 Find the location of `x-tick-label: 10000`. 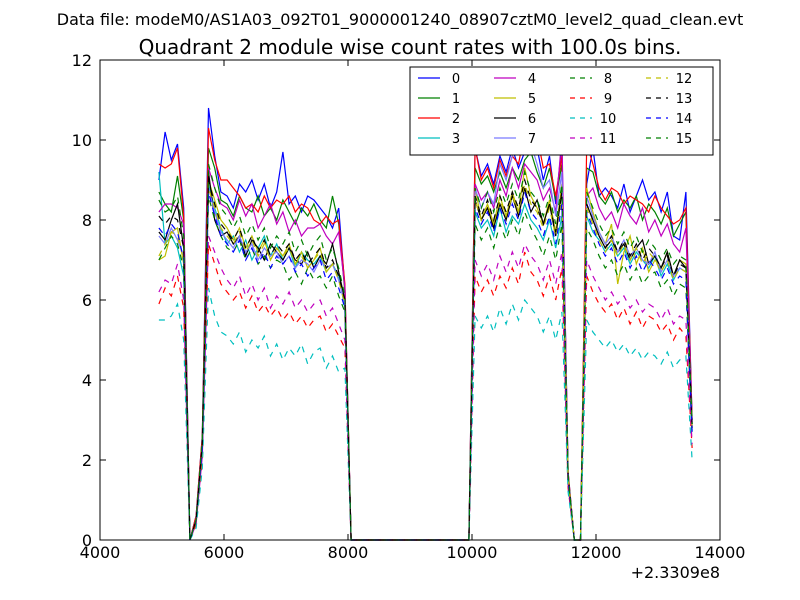

x-tick-label: 10000 is located at coordinates (472, 552).